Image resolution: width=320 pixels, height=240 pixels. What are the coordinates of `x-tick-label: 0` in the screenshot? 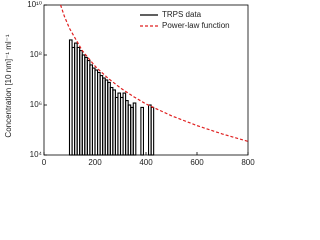 It's located at (44, 162).